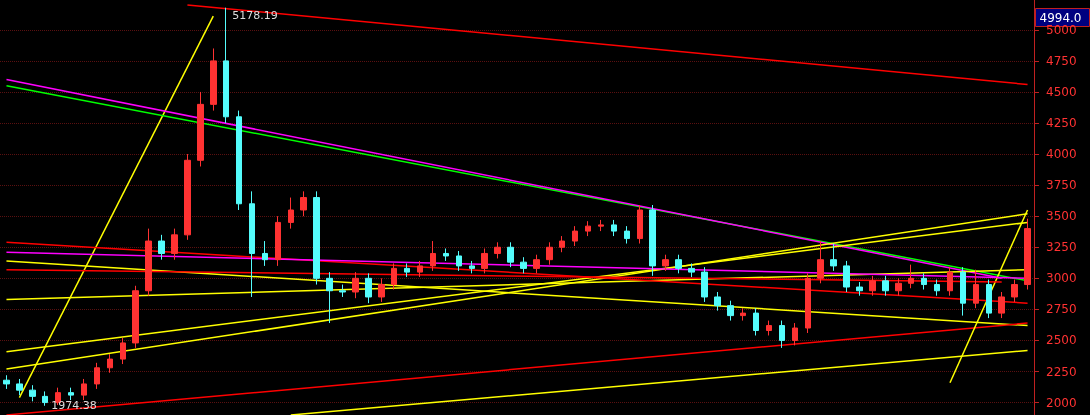 The height and width of the screenshot is (415, 1090). I want to click on annotation: 5178.19, so click(255, 15).